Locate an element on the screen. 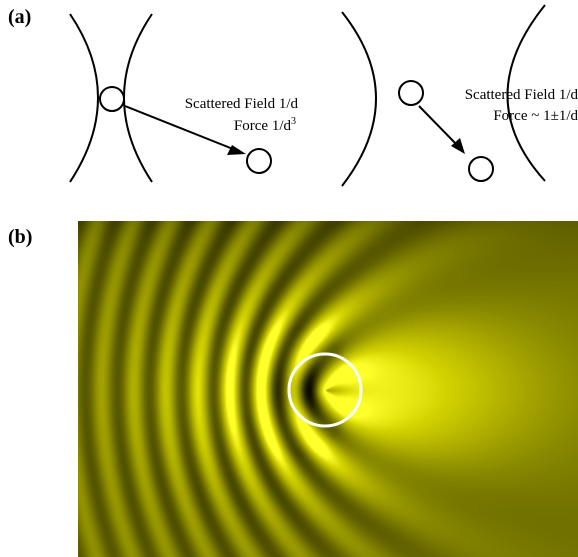 The height and width of the screenshot is (557, 578). right-caption-line1: Scattered Field 1/d is located at coordinates (521, 95).